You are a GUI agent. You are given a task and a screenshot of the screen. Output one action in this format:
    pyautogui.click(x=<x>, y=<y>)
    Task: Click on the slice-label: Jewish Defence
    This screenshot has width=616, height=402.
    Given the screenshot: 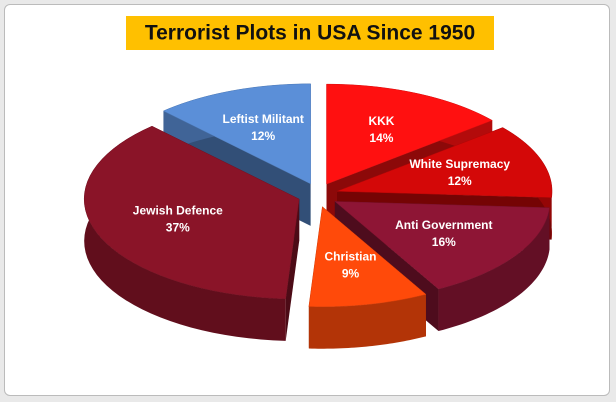 What is the action you would take?
    pyautogui.click(x=178, y=211)
    